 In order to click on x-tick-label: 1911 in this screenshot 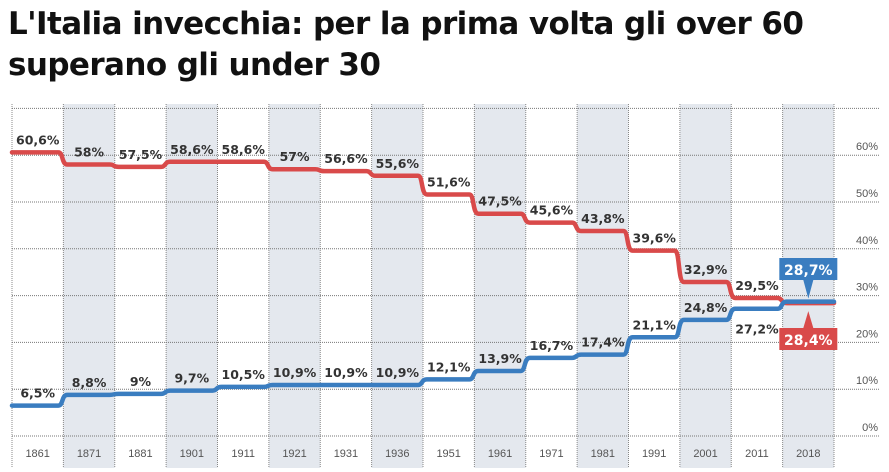, I will do `click(243, 454)`.